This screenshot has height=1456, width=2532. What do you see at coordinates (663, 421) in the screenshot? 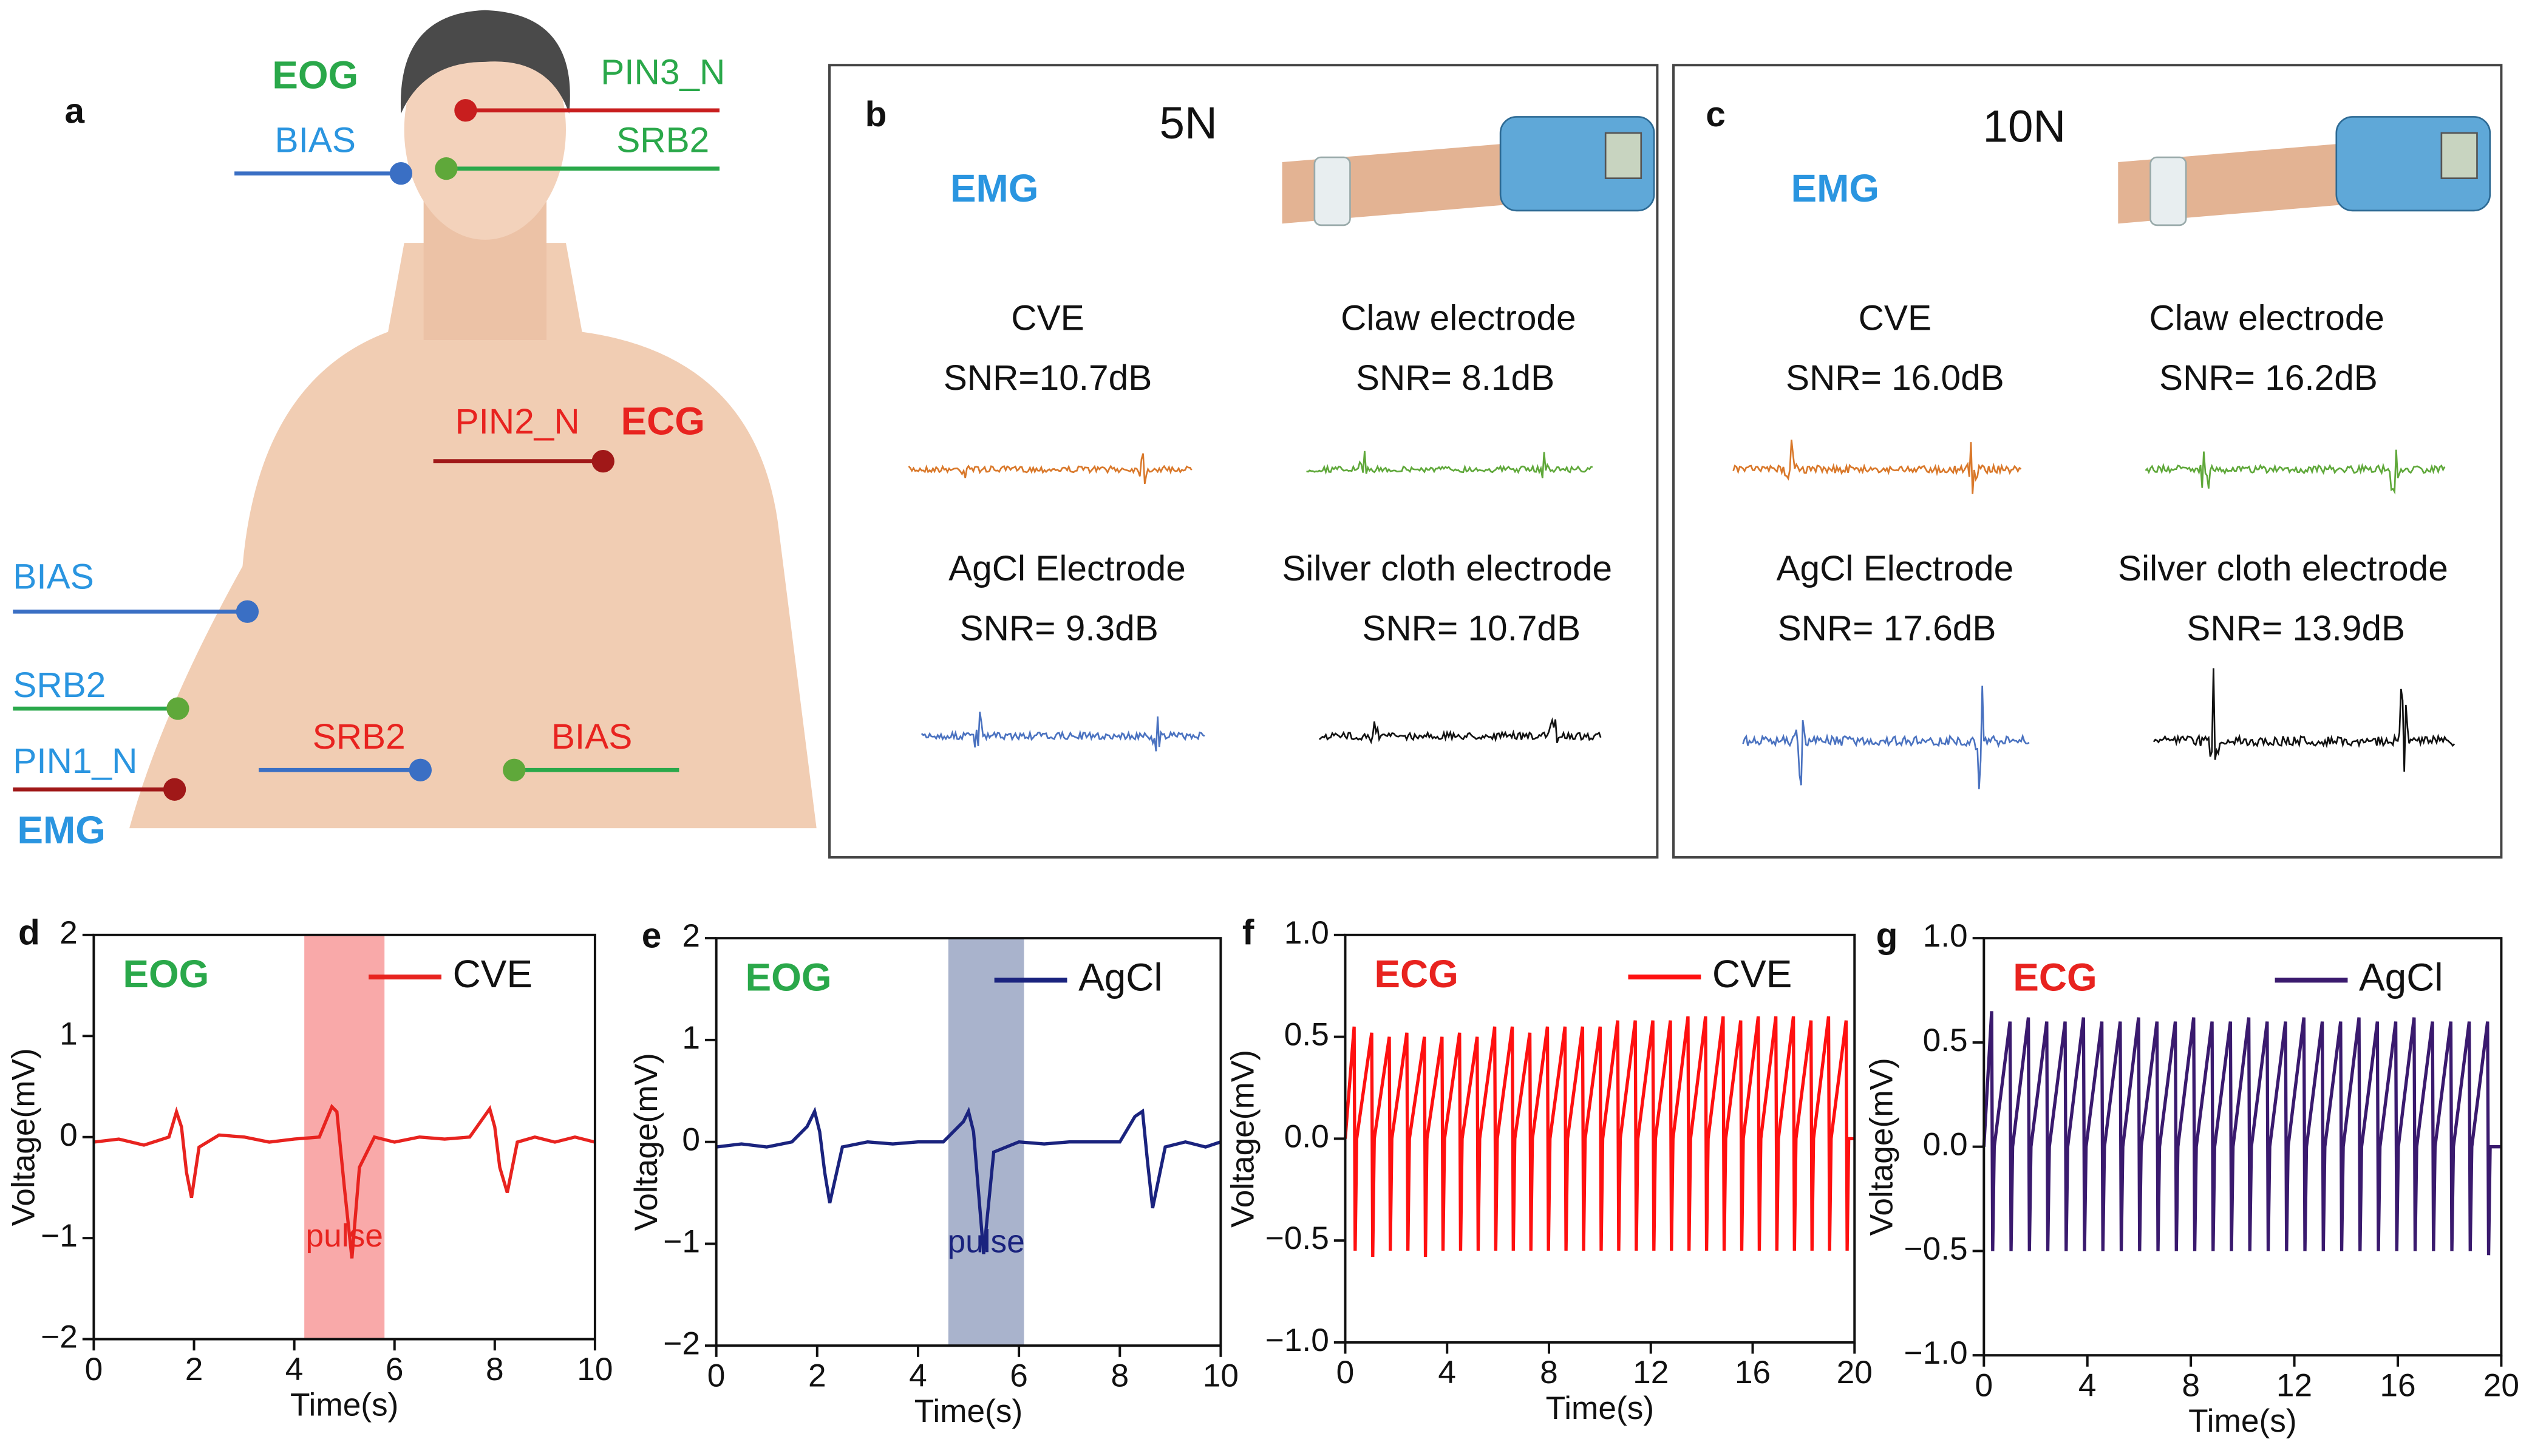
I see `signal-label: ECG` at bounding box center [663, 421].